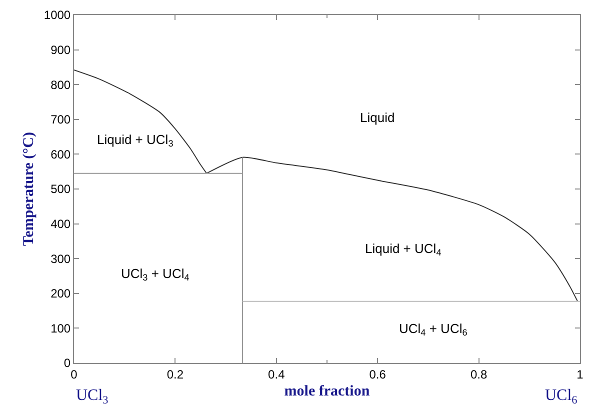 This screenshot has width=592, height=406. Describe the element at coordinates (60, 328) in the screenshot. I see `y-tick-label: 100` at that location.